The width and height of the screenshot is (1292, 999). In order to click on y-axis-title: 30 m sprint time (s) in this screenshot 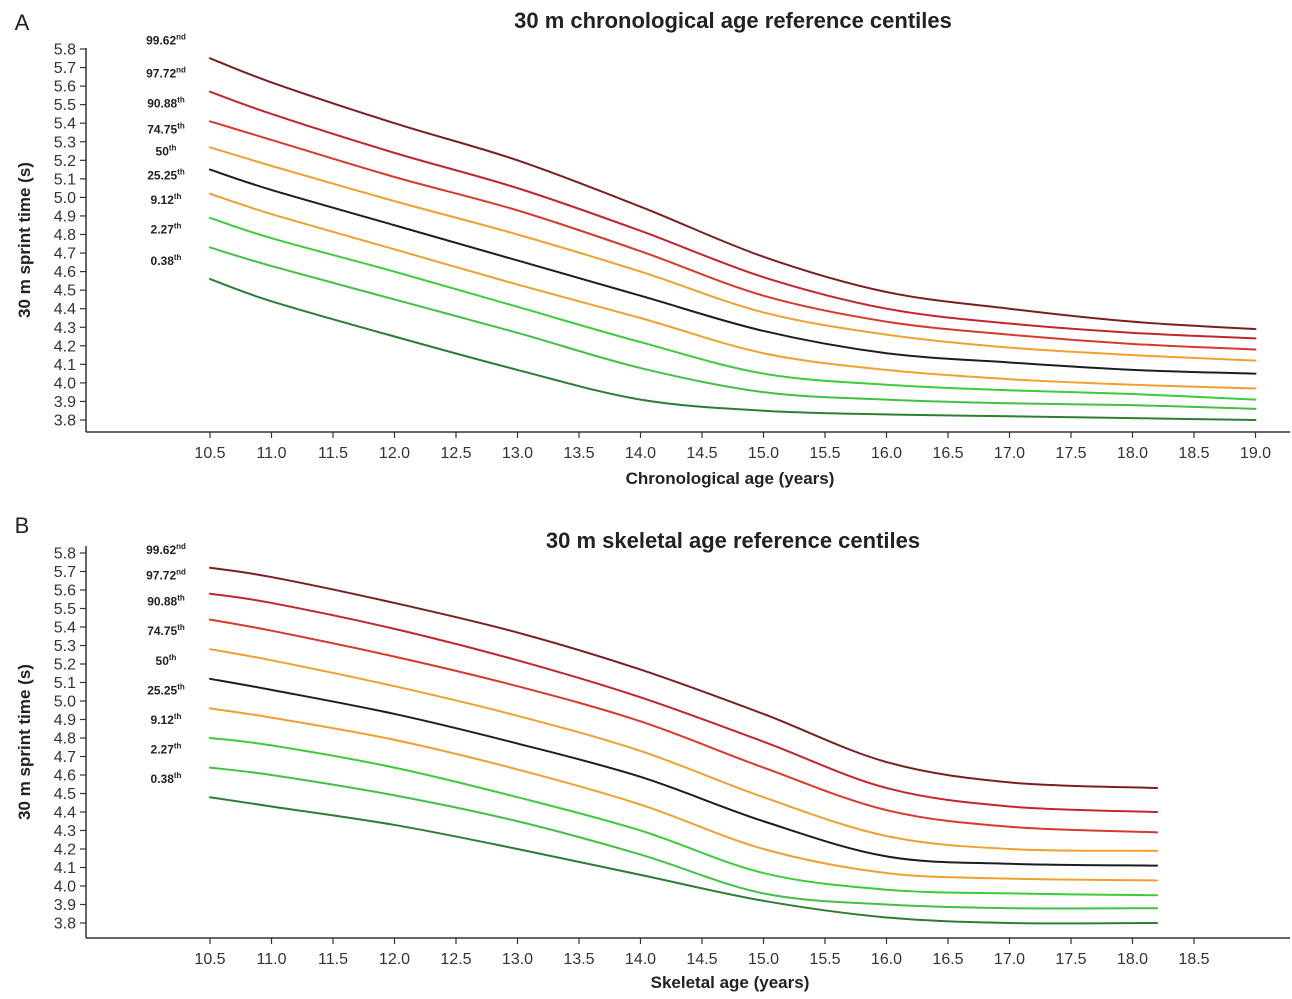, I will do `click(24, 742)`.